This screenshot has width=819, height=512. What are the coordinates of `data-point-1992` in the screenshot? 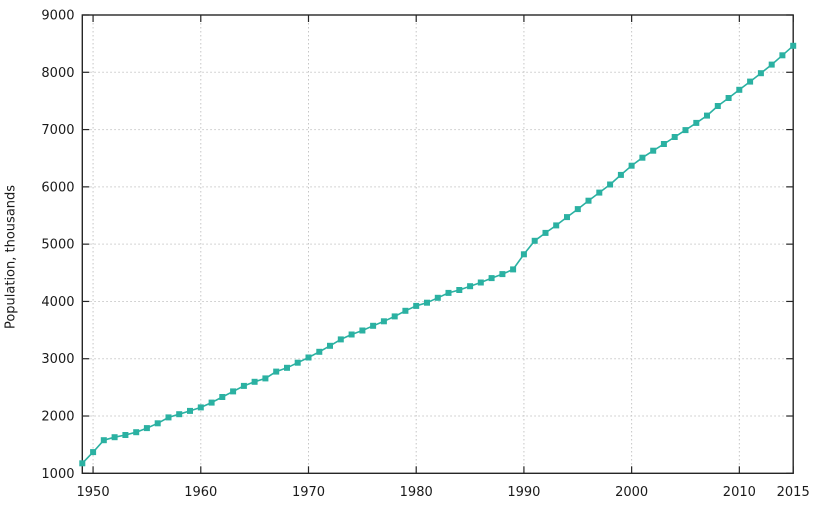 It's located at (545, 232).